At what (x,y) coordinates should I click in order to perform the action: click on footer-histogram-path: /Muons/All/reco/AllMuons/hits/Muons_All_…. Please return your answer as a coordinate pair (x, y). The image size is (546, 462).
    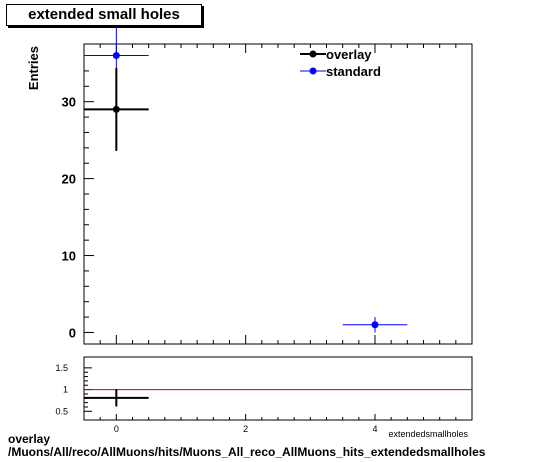
    Looking at the image, I should click on (247, 452).